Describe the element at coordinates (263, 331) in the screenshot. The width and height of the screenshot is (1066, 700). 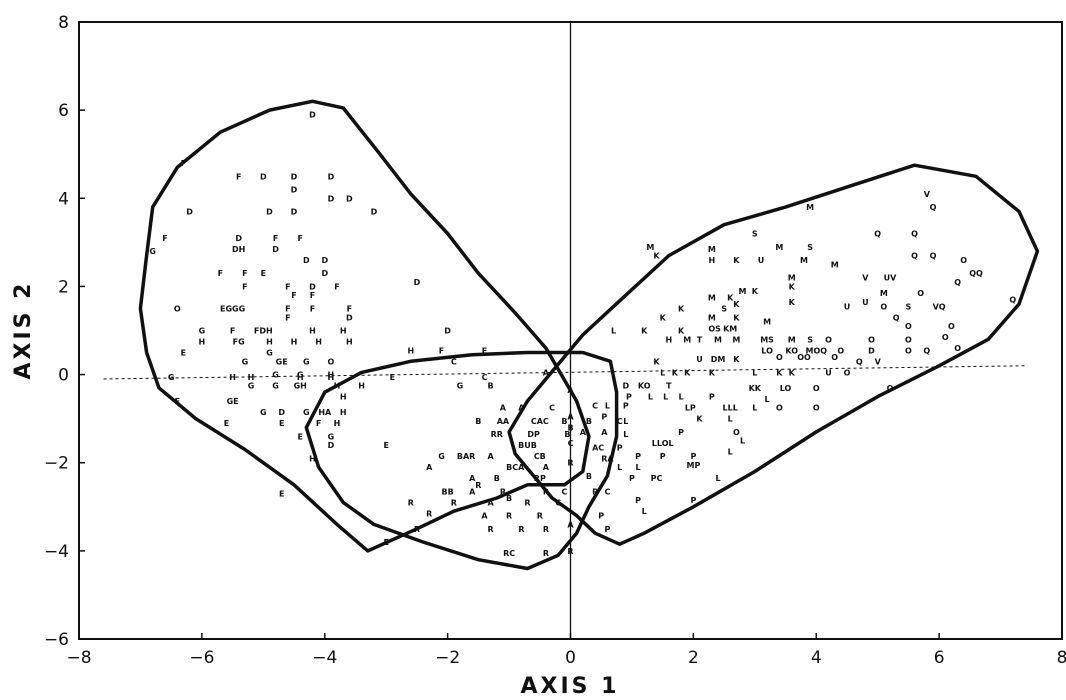
I see `point-label: FDH` at that location.